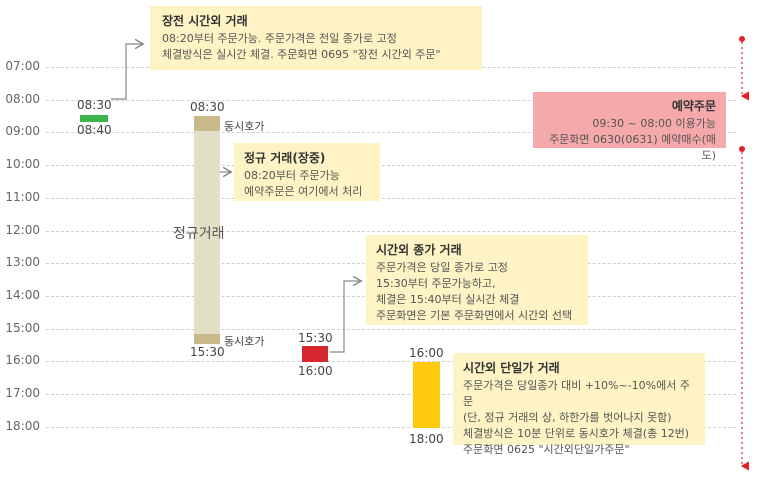 This screenshot has width=757, height=477. I want to click on time-tick: 16:00, so click(22, 360).